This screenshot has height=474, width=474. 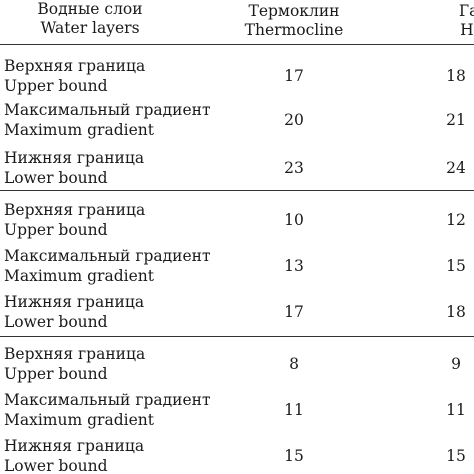 What do you see at coordinates (447, 21) in the screenshot?
I see `header-halocline: Галокл Halocli` at bounding box center [447, 21].